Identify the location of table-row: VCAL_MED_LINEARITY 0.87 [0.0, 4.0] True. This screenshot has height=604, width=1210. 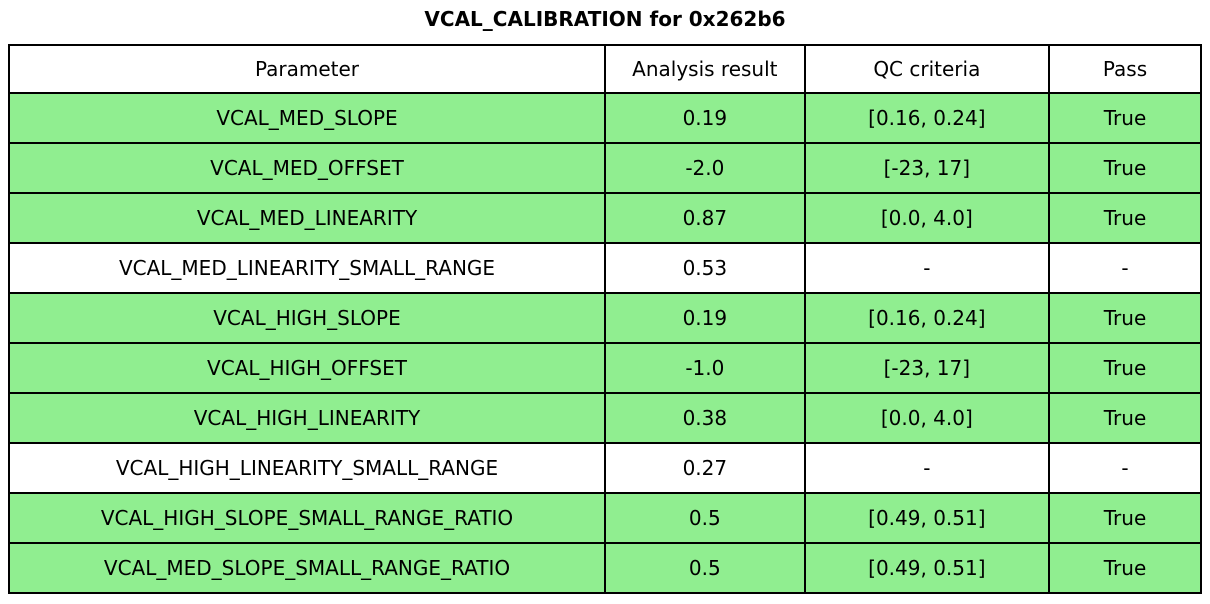
(605, 218).